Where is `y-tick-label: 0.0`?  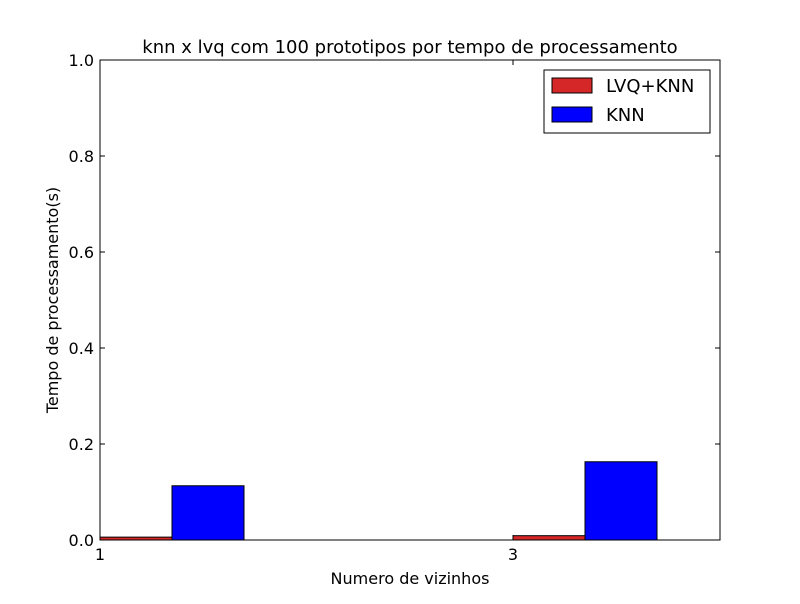 y-tick-label: 0.0 is located at coordinates (81, 540).